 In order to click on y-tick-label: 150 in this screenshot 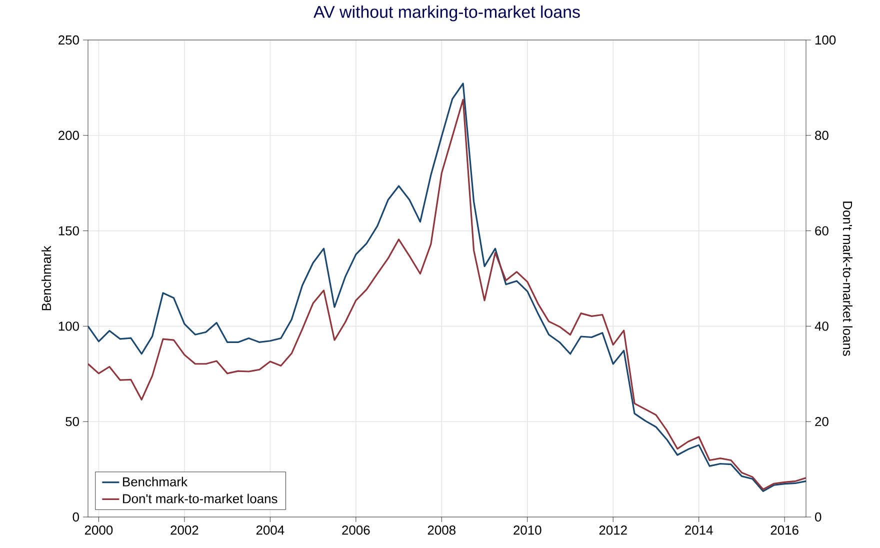, I will do `click(68, 231)`.